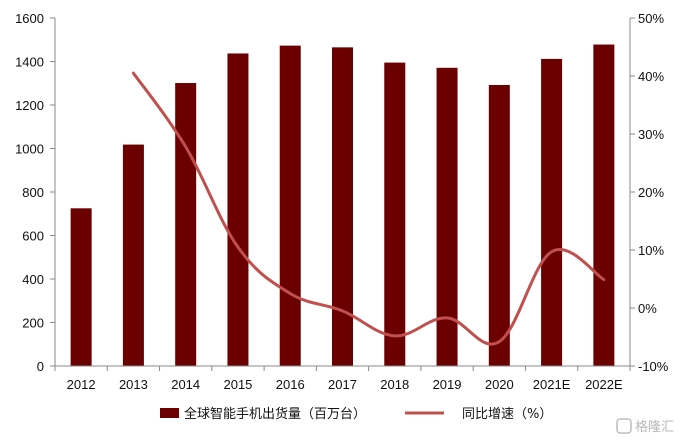  Describe the element at coordinates (169, 413) in the screenshot. I see `legend-swatch-bar` at that location.